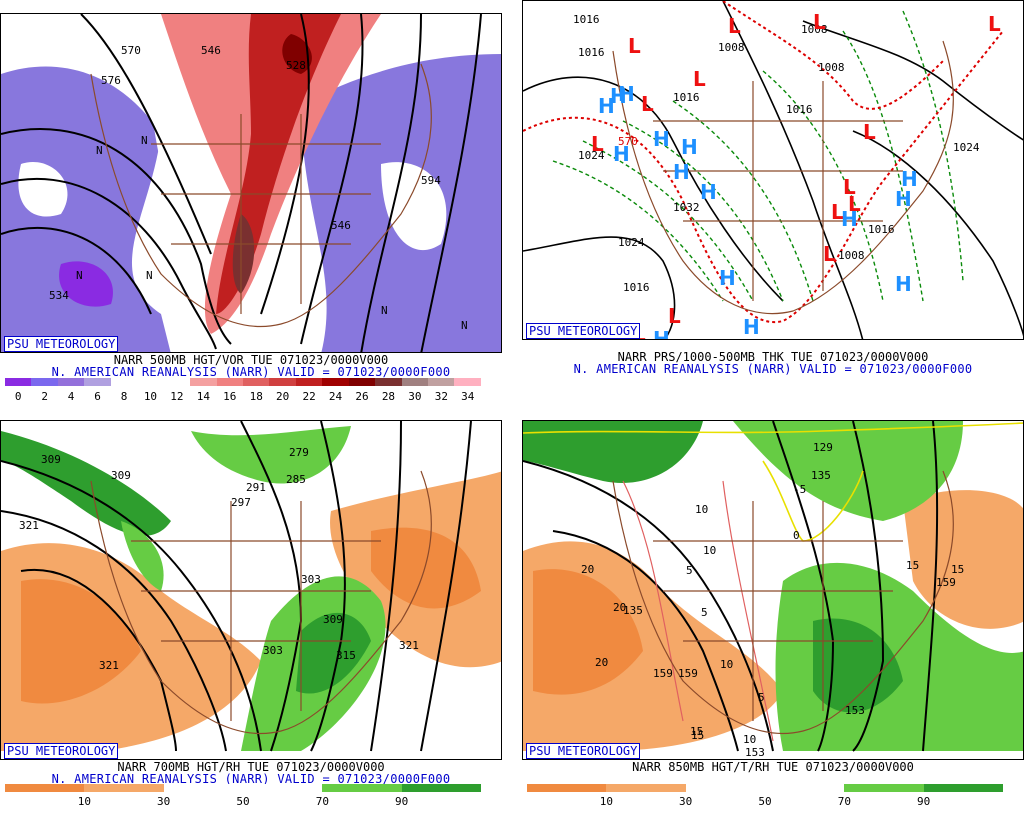  What do you see at coordinates (296, 479) in the screenshot?
I see `svg-text: 285` at bounding box center [296, 479].